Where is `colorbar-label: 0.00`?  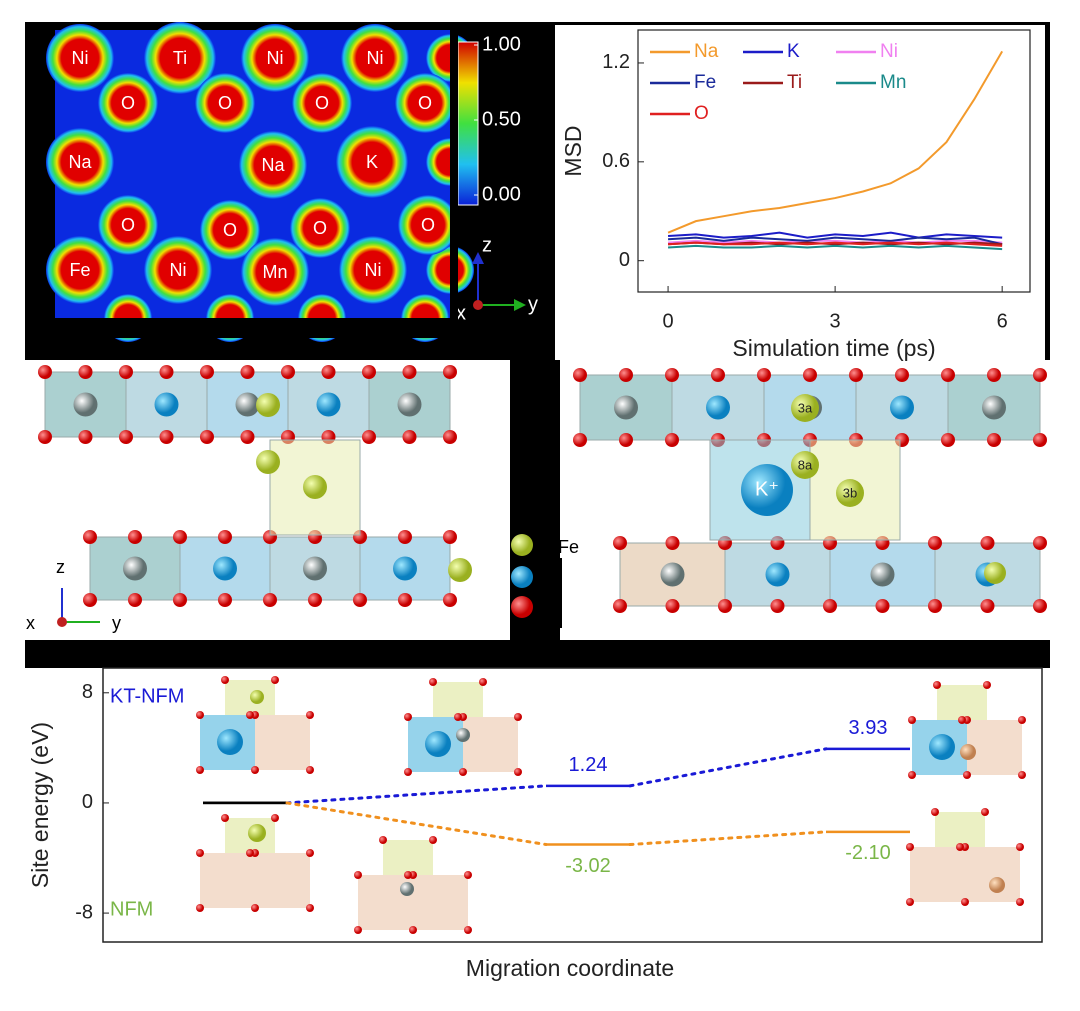
colorbar-label: 0.00 is located at coordinates (501, 194).